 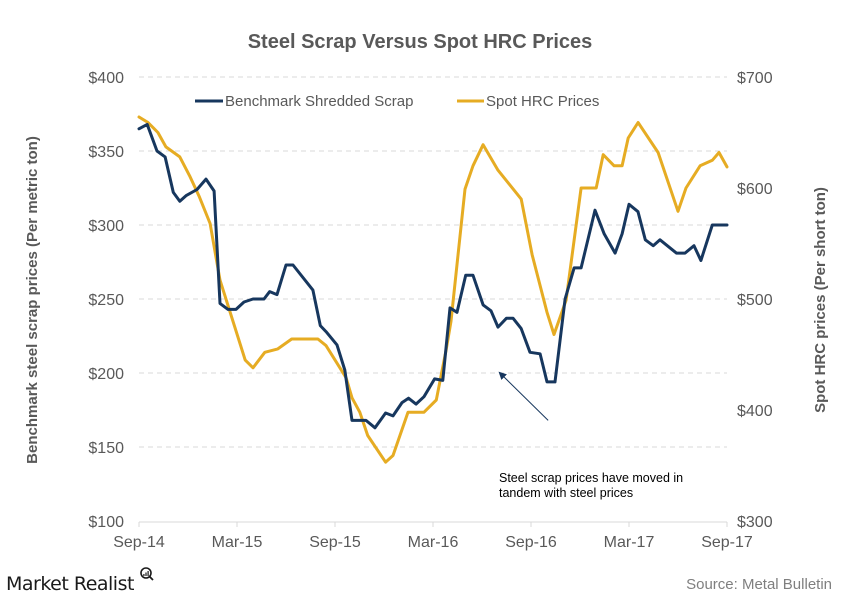 I want to click on annotation-arrow, so click(x=523, y=396).